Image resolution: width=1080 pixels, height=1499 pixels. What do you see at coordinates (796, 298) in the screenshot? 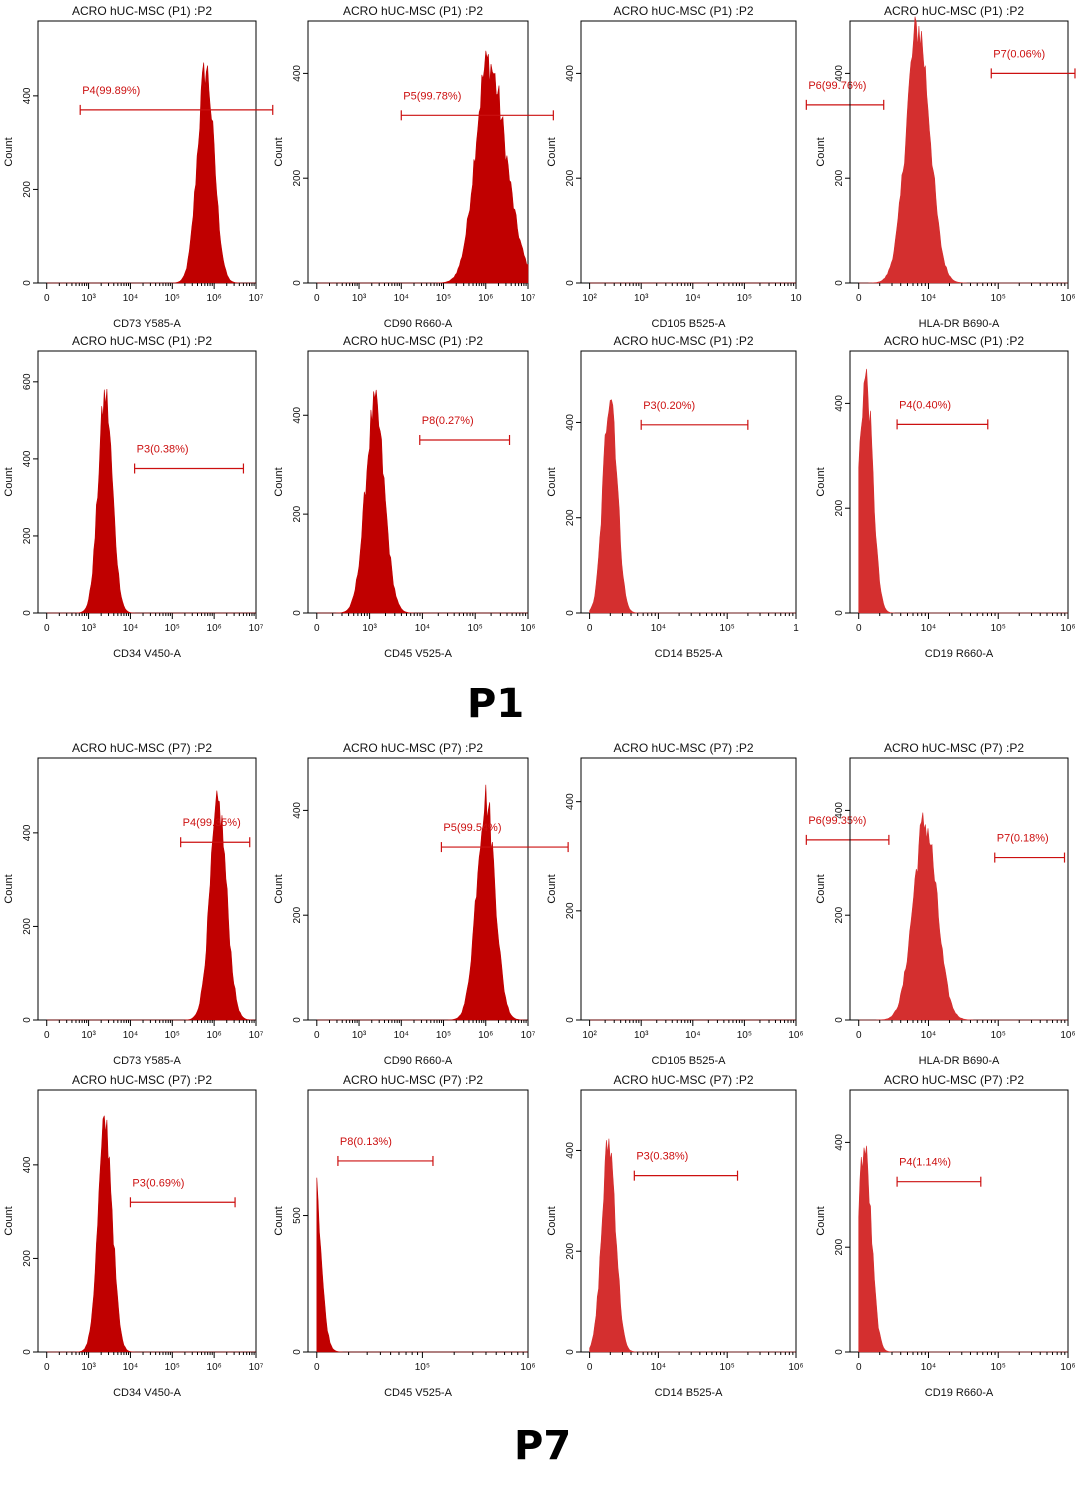
I see `x-tick-label: 10` at bounding box center [796, 298].